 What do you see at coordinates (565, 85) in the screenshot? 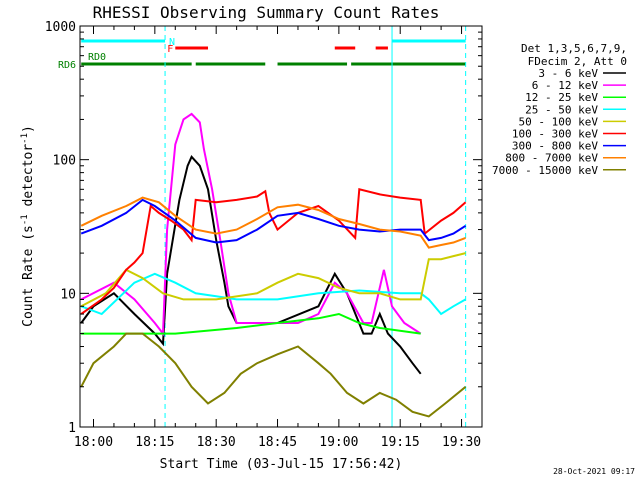
I see `legend-label: 6 - 12 keV` at bounding box center [565, 85].